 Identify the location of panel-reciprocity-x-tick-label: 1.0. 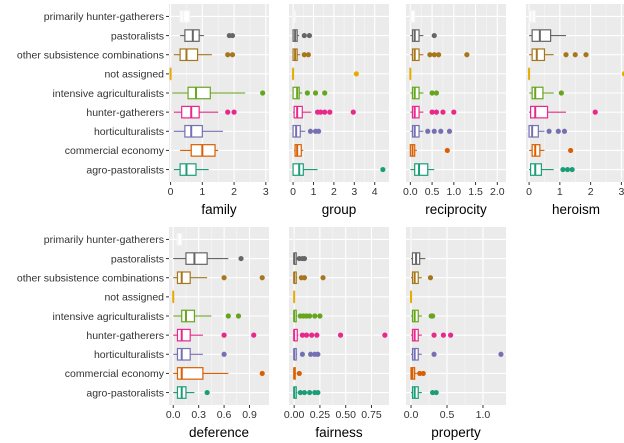
(454, 192).